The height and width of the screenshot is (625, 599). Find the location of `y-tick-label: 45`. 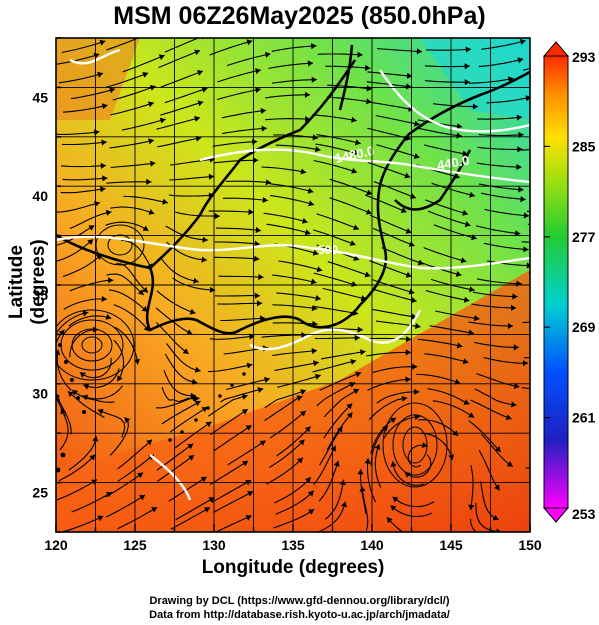

y-tick-label: 45 is located at coordinates (40, 97).